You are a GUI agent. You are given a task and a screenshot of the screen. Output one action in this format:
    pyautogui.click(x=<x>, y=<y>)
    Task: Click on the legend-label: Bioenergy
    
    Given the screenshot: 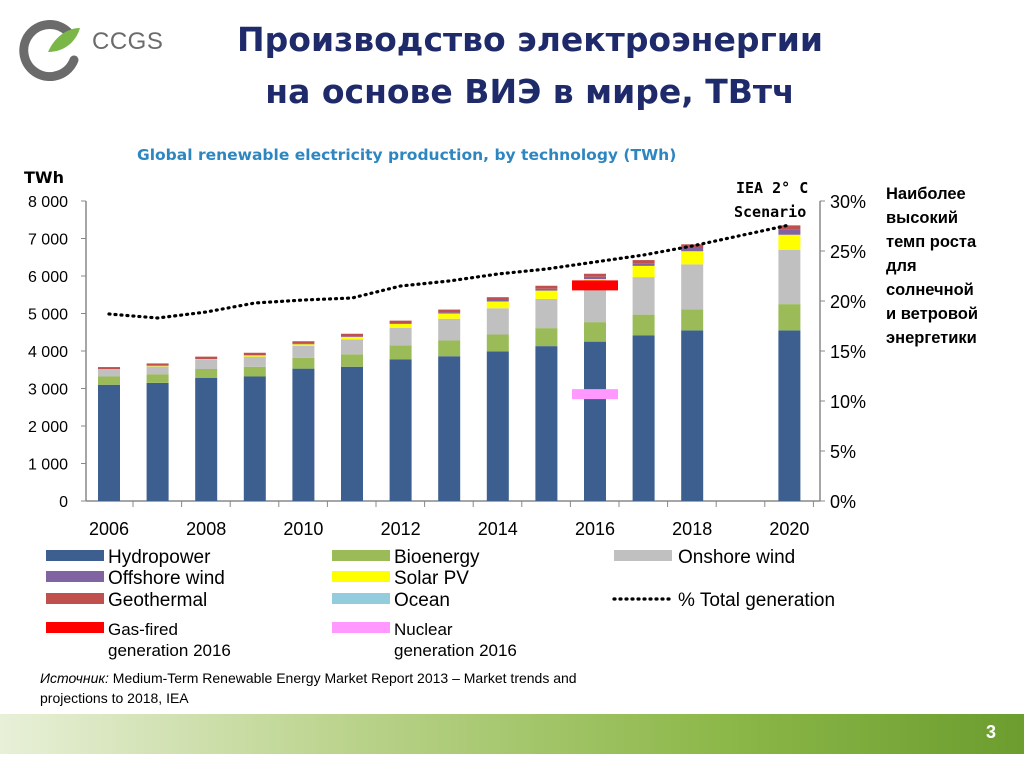 What is the action you would take?
    pyautogui.click(x=437, y=557)
    